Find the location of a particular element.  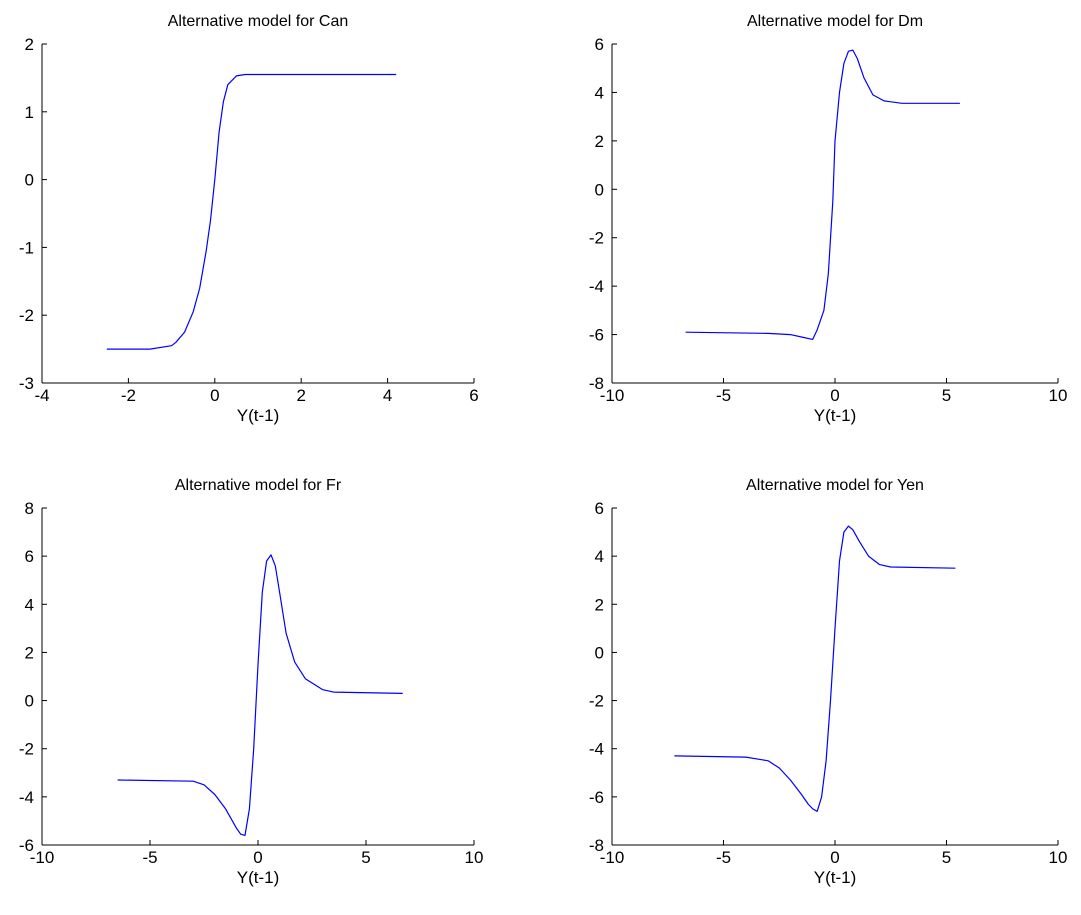

x-tick-label: -4 is located at coordinates (41, 395).